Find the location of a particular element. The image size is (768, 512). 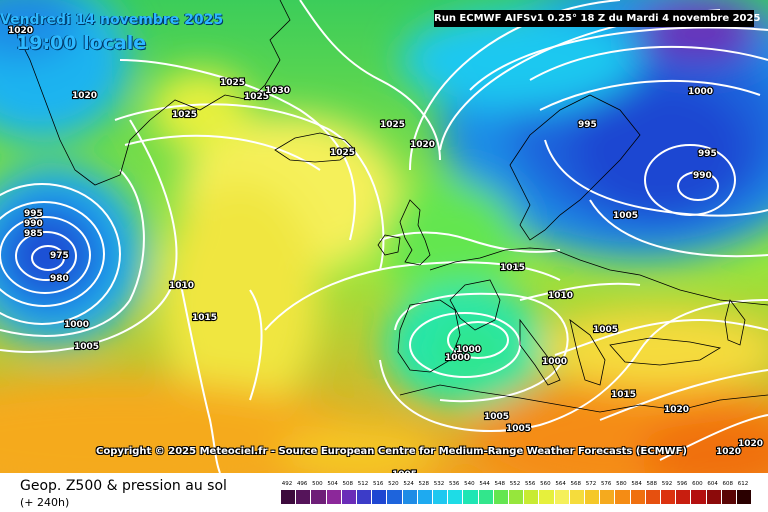

scale-label: 516 is located at coordinates (378, 484).